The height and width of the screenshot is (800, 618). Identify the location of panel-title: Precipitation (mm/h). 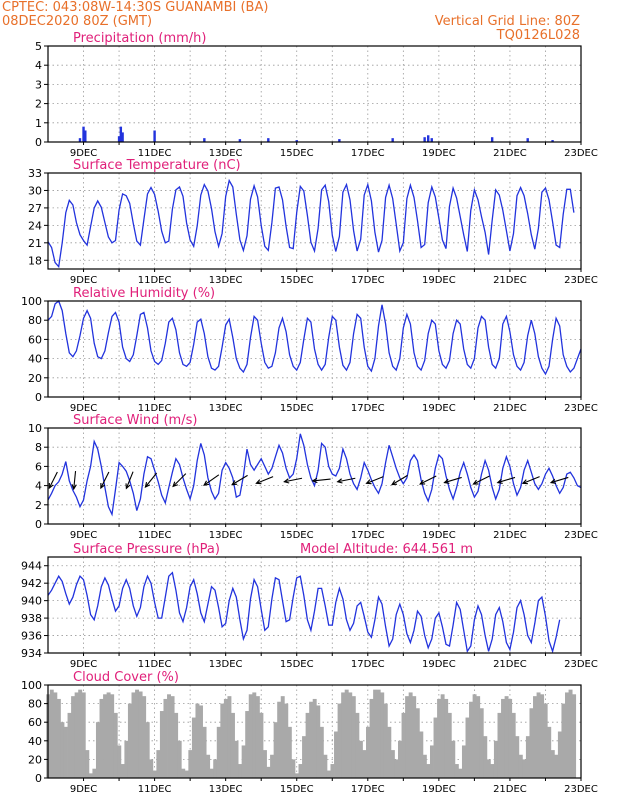
(139, 38).